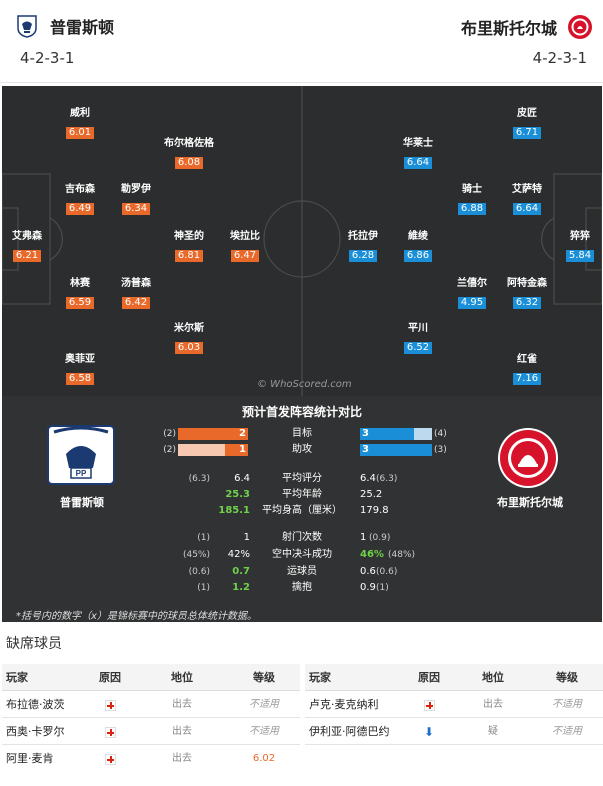 This screenshot has height=786, width=603. I want to click on preston-crest-icon, so click(27, 26).